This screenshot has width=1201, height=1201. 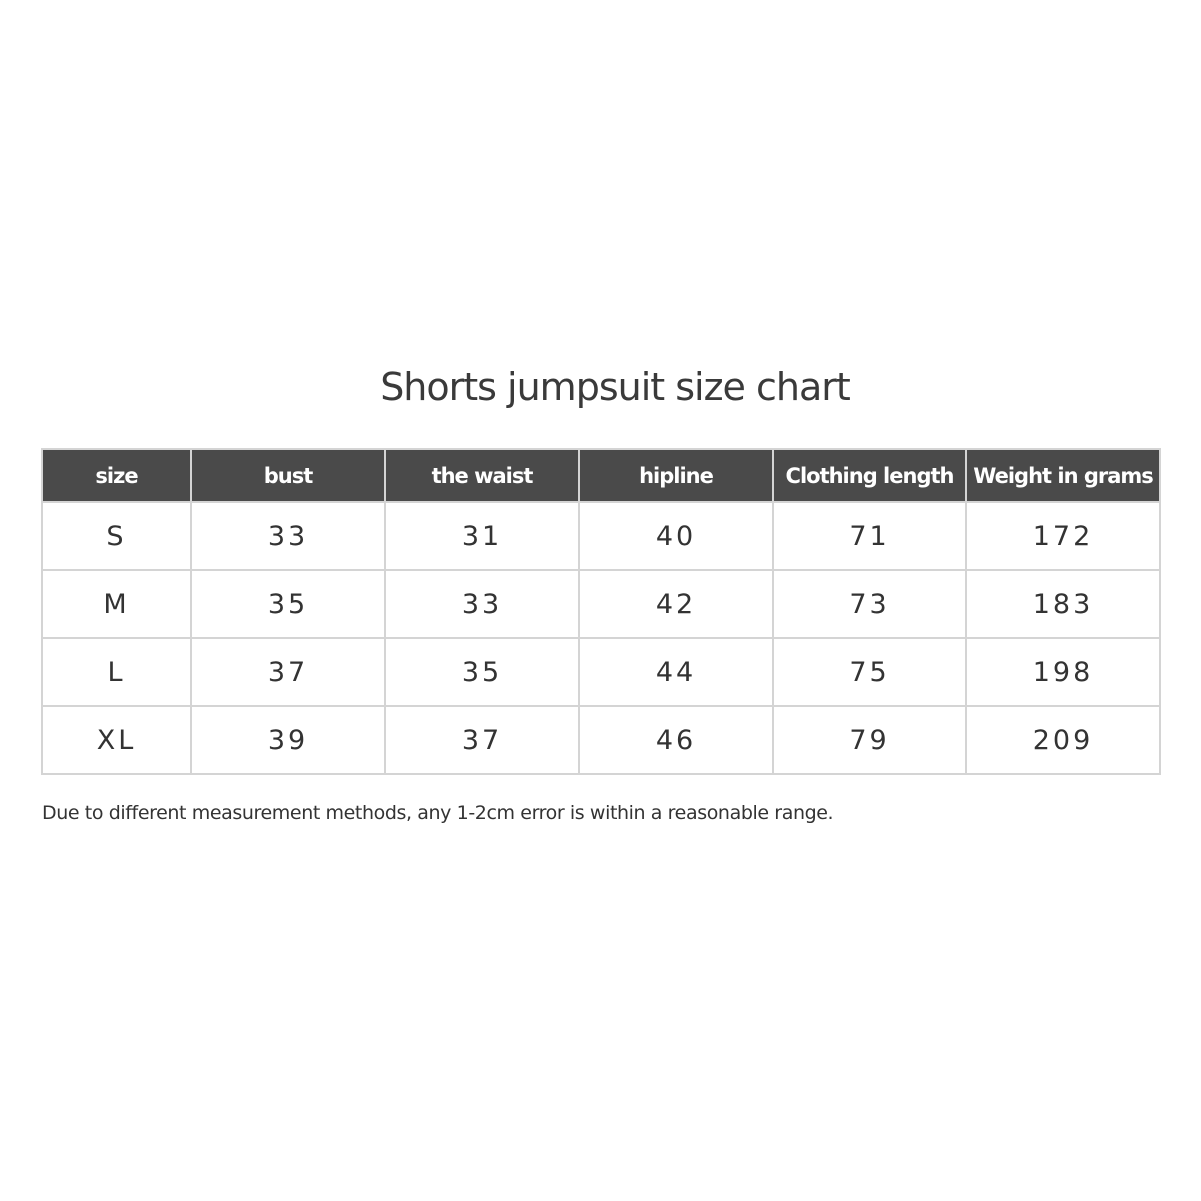 What do you see at coordinates (1063, 740) in the screenshot?
I see `cell-weight: 209` at bounding box center [1063, 740].